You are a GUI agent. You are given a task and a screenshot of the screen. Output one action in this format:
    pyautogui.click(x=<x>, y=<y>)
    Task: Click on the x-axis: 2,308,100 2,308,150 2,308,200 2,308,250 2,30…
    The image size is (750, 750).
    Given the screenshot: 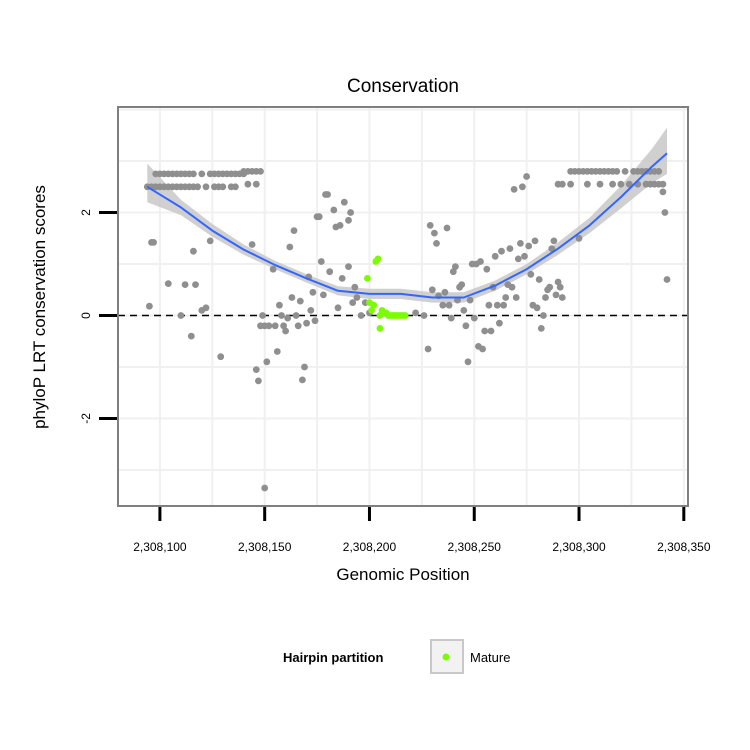 What is the action you would take?
    pyautogui.click(x=422, y=530)
    